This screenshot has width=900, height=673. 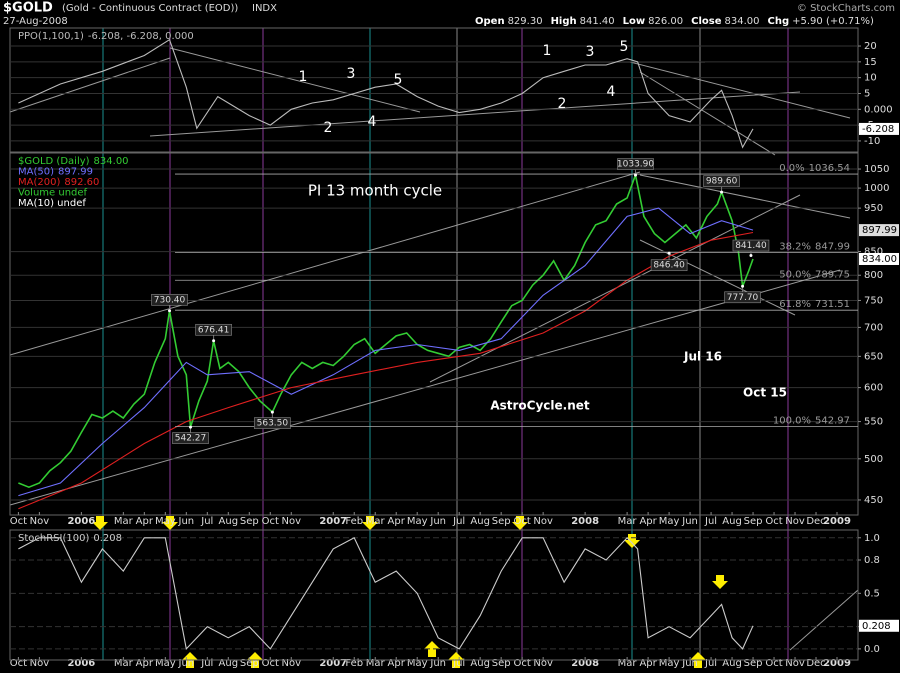 I want to click on fib-value: 789.75, so click(x=832, y=274).